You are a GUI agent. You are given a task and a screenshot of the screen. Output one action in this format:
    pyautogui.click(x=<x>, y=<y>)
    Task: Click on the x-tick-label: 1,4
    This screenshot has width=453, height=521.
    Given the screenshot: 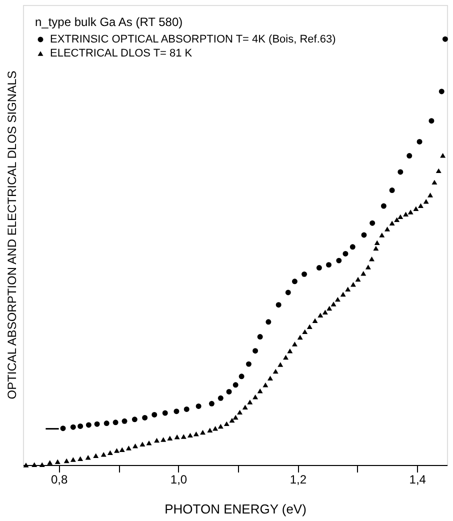 What is the action you would take?
    pyautogui.click(x=417, y=479)
    